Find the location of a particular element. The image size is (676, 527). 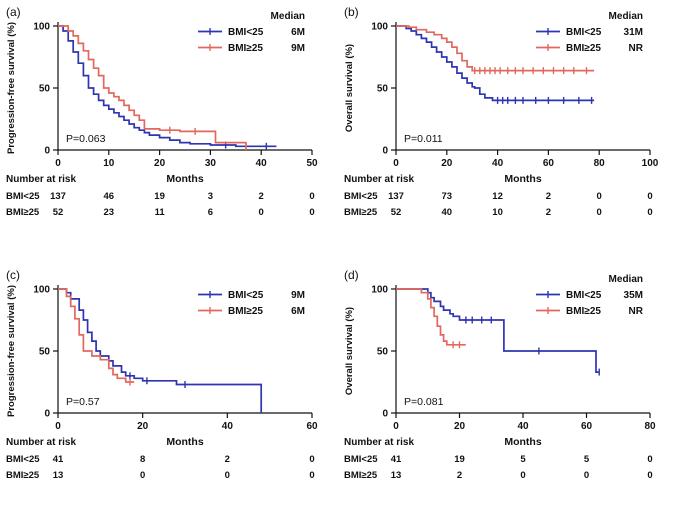

x-tick-label: 50 is located at coordinates (312, 163).